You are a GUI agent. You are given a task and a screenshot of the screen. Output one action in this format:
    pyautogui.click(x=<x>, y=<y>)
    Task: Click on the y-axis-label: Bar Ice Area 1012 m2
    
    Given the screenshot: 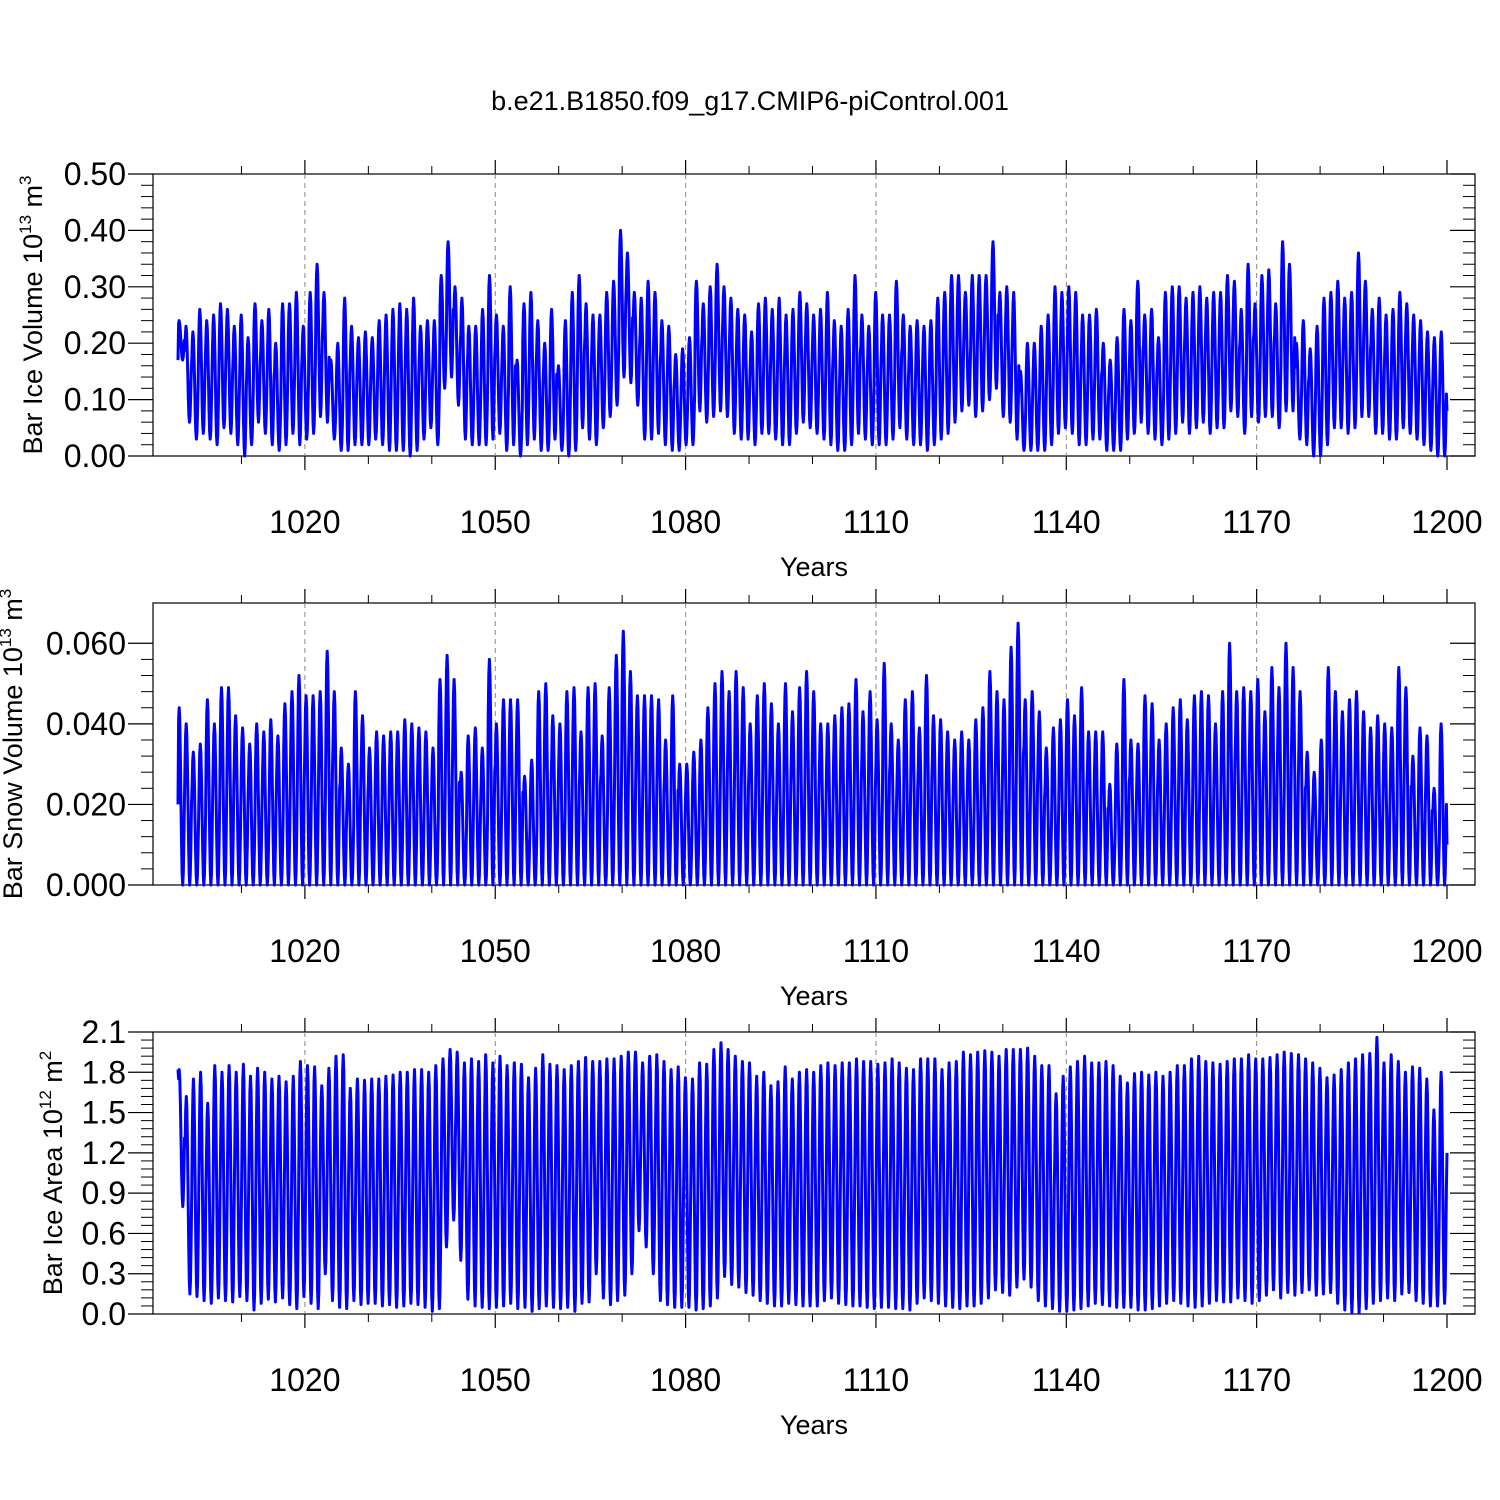 What is the action you would take?
    pyautogui.click(x=52, y=1173)
    